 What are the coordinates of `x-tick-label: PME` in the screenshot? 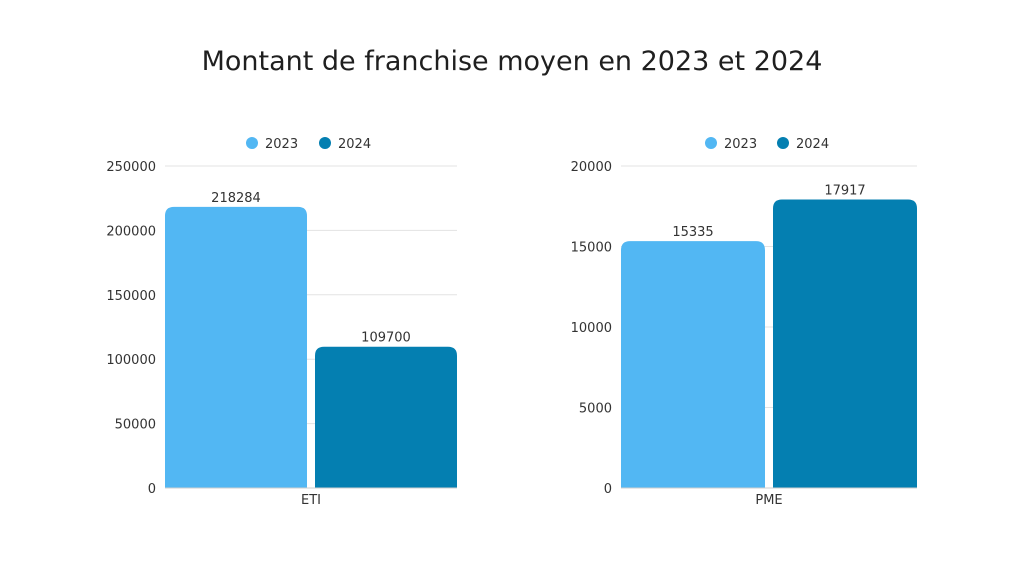 It's located at (768, 500).